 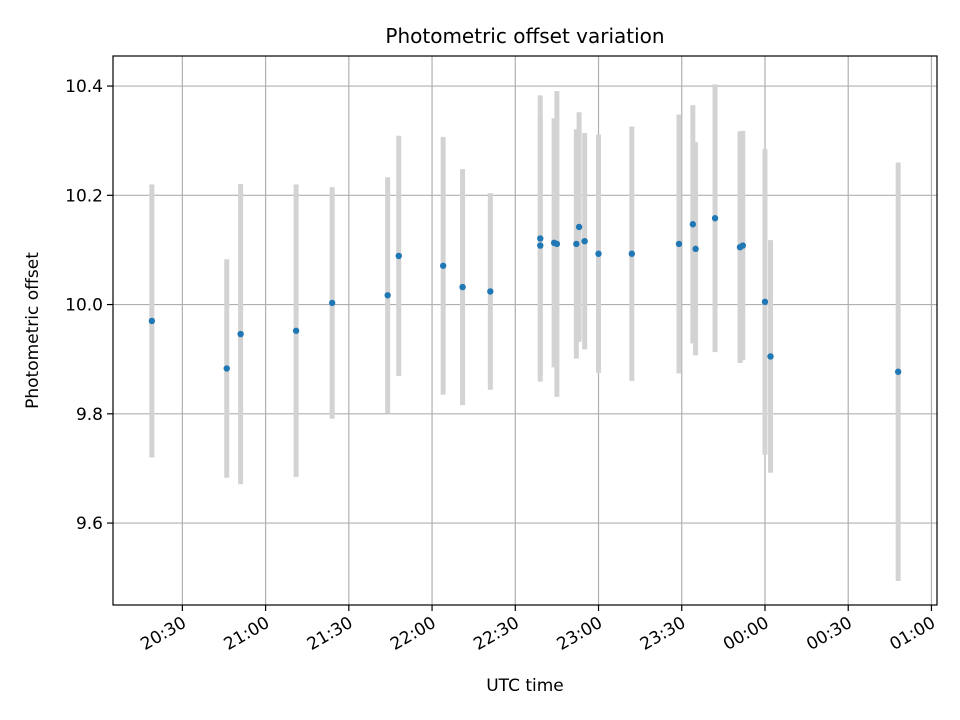 I want to click on y-axis-label: Photometric offset, so click(x=33, y=330).